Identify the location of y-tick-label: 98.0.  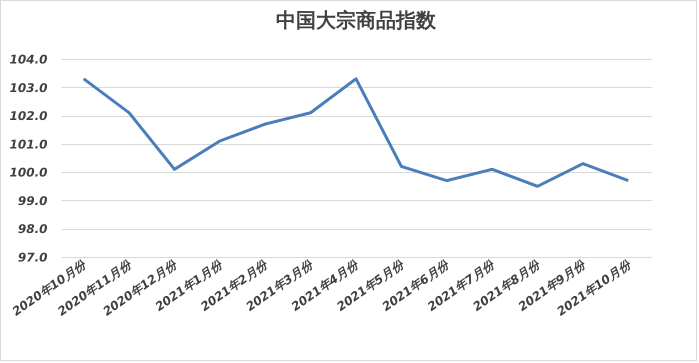
(33, 229).